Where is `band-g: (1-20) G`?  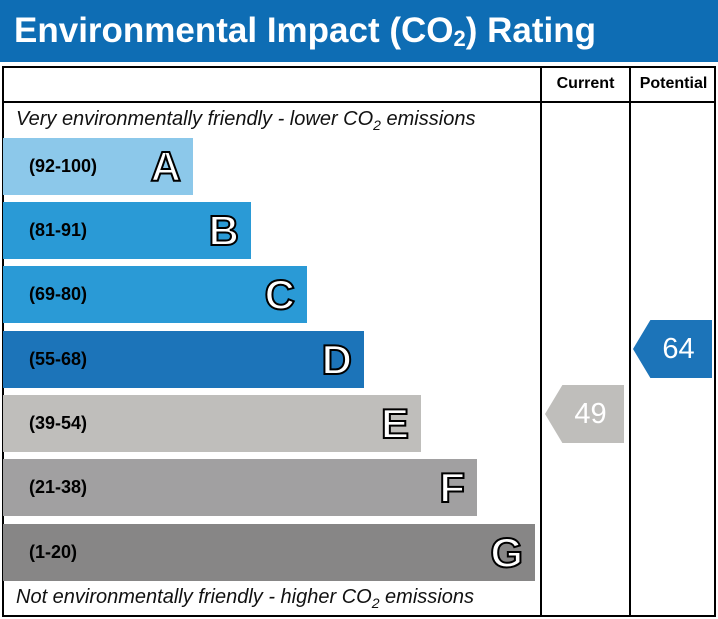 band-g: (1-20) G is located at coordinates (269, 552).